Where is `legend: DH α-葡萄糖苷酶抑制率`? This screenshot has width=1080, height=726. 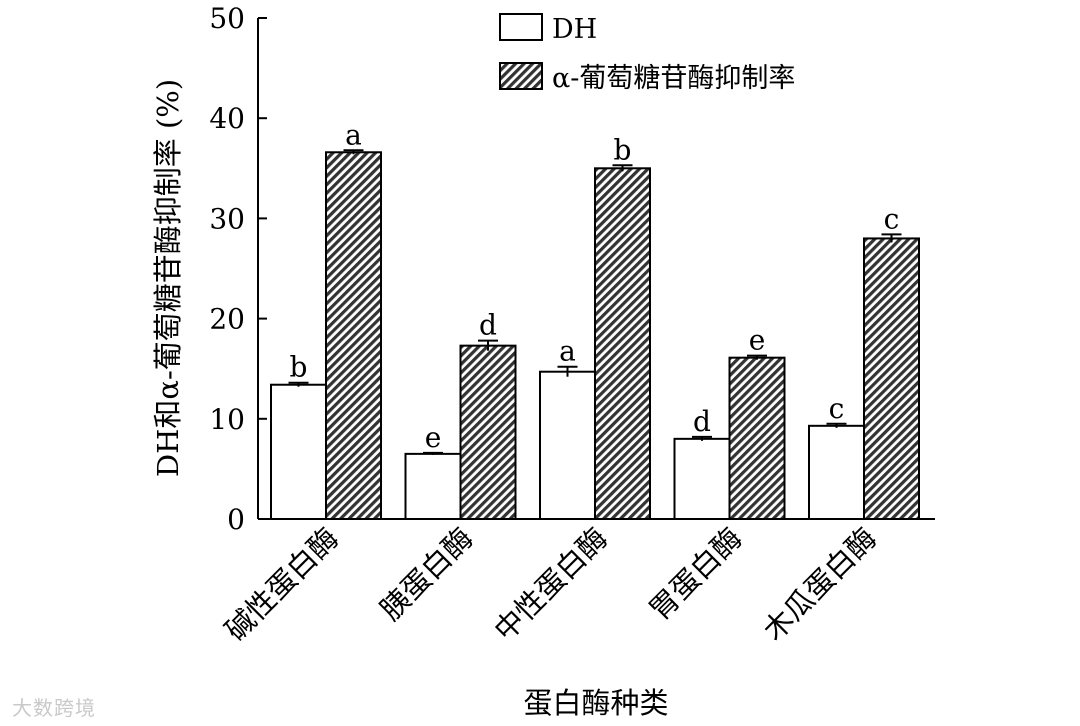
legend: DH α-葡萄糖苷酶抑制率 is located at coordinates (647, 53).